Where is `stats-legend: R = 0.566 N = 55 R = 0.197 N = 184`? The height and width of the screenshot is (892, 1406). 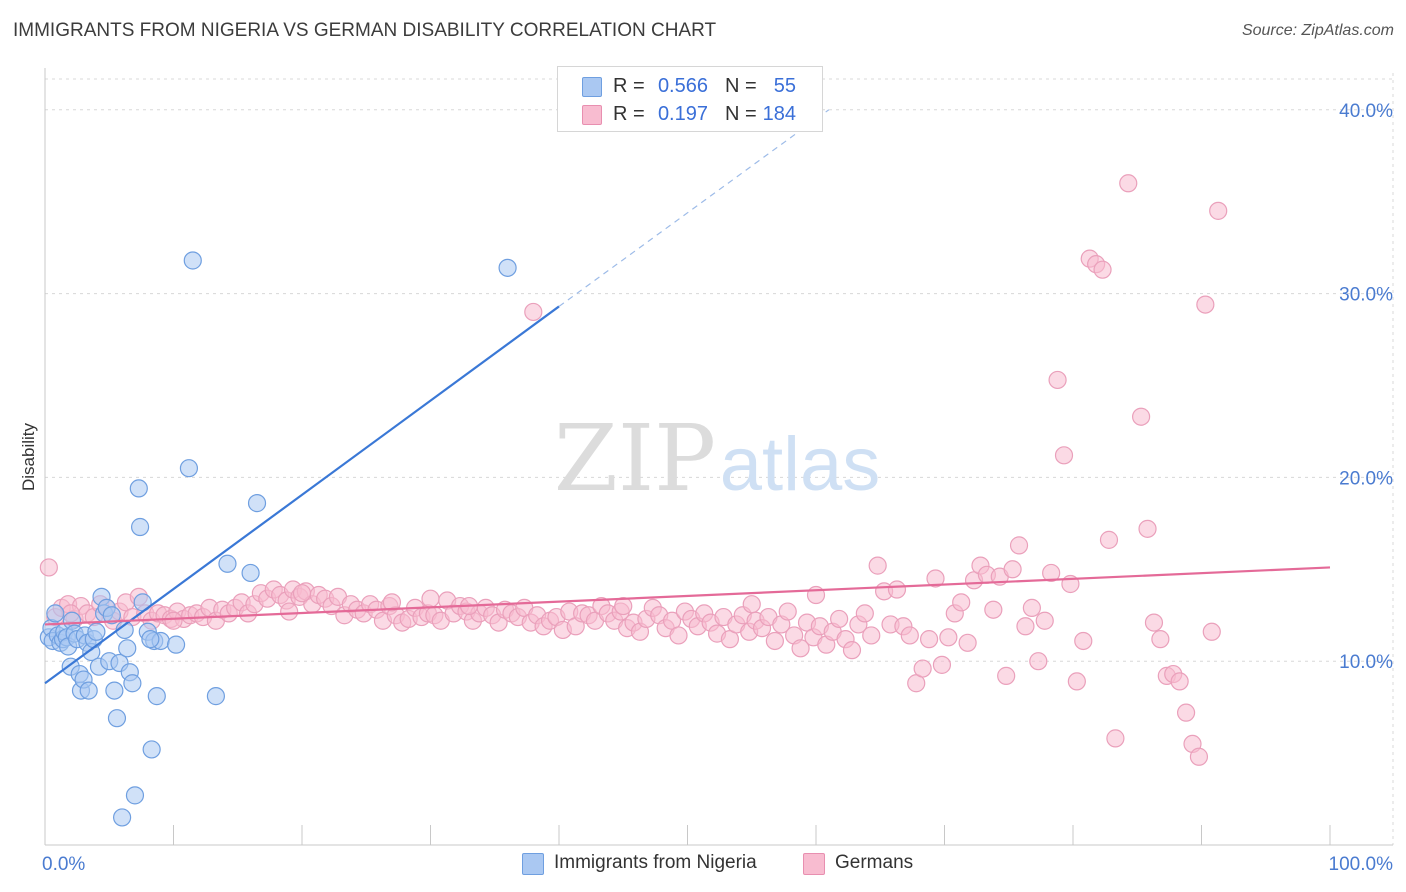
stats-legend: R = 0.566 N = 55 R = 0.197 N = 184 is located at coordinates (690, 99).